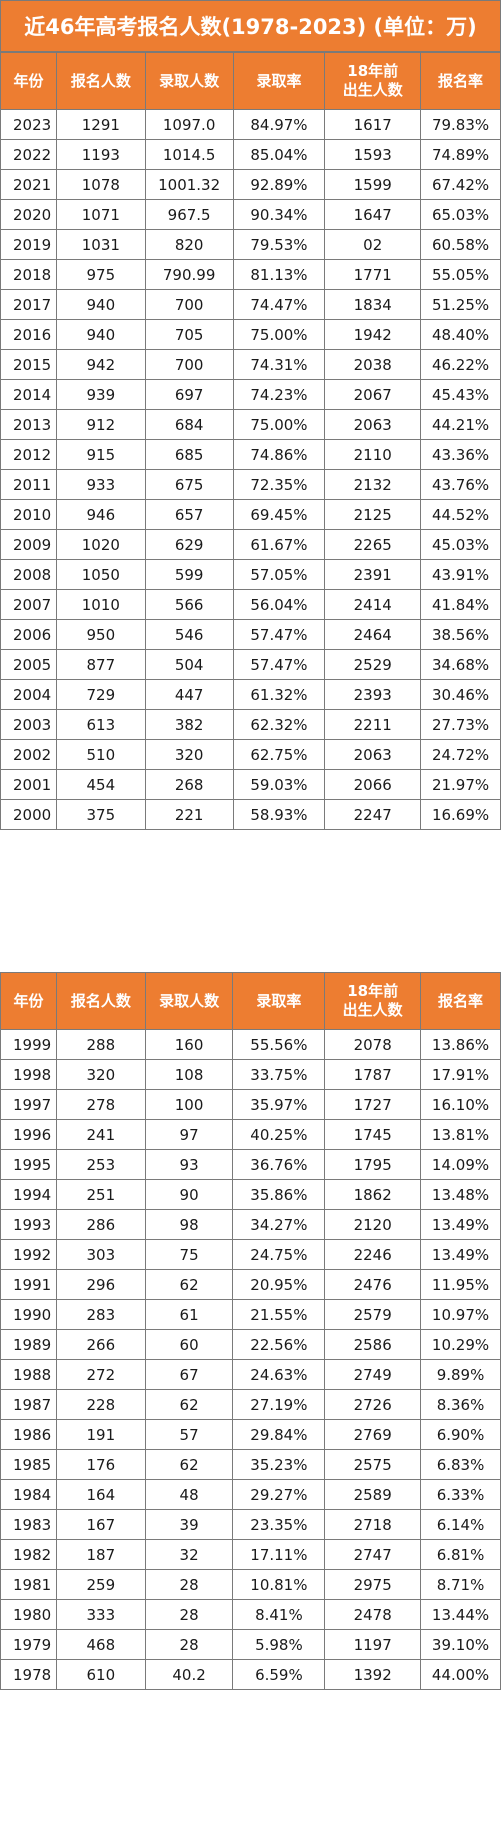 The height and width of the screenshot is (1823, 501). Describe the element at coordinates (279, 364) in the screenshot. I see `cell-admission-rate: 74.31%` at that location.